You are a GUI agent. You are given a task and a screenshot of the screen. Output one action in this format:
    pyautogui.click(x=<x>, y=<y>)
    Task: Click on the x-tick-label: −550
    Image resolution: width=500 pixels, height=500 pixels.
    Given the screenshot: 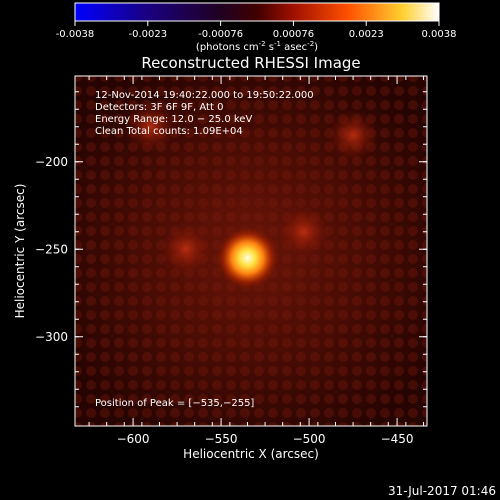 What is the action you would take?
    pyautogui.click(x=221, y=439)
    